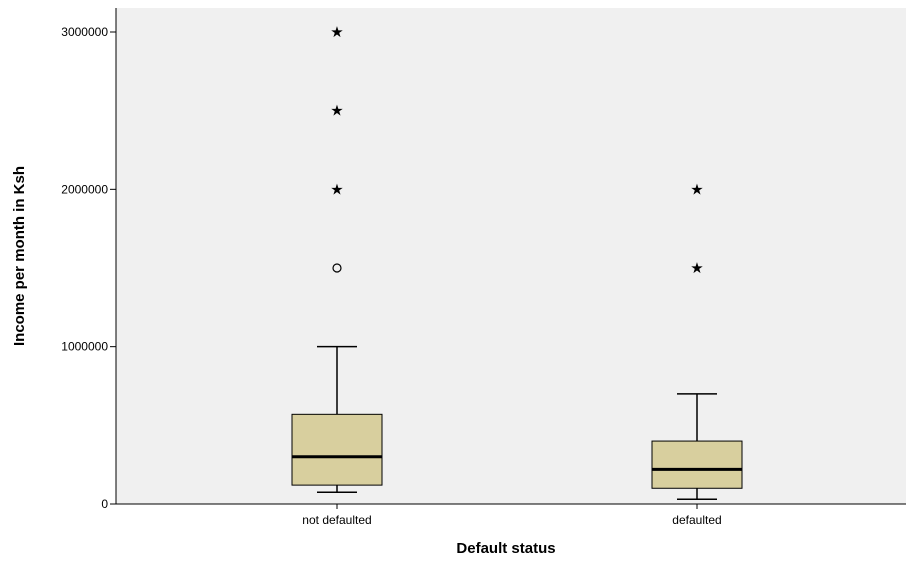  I want to click on box-group: ★ ★ ★, so click(337, 258).